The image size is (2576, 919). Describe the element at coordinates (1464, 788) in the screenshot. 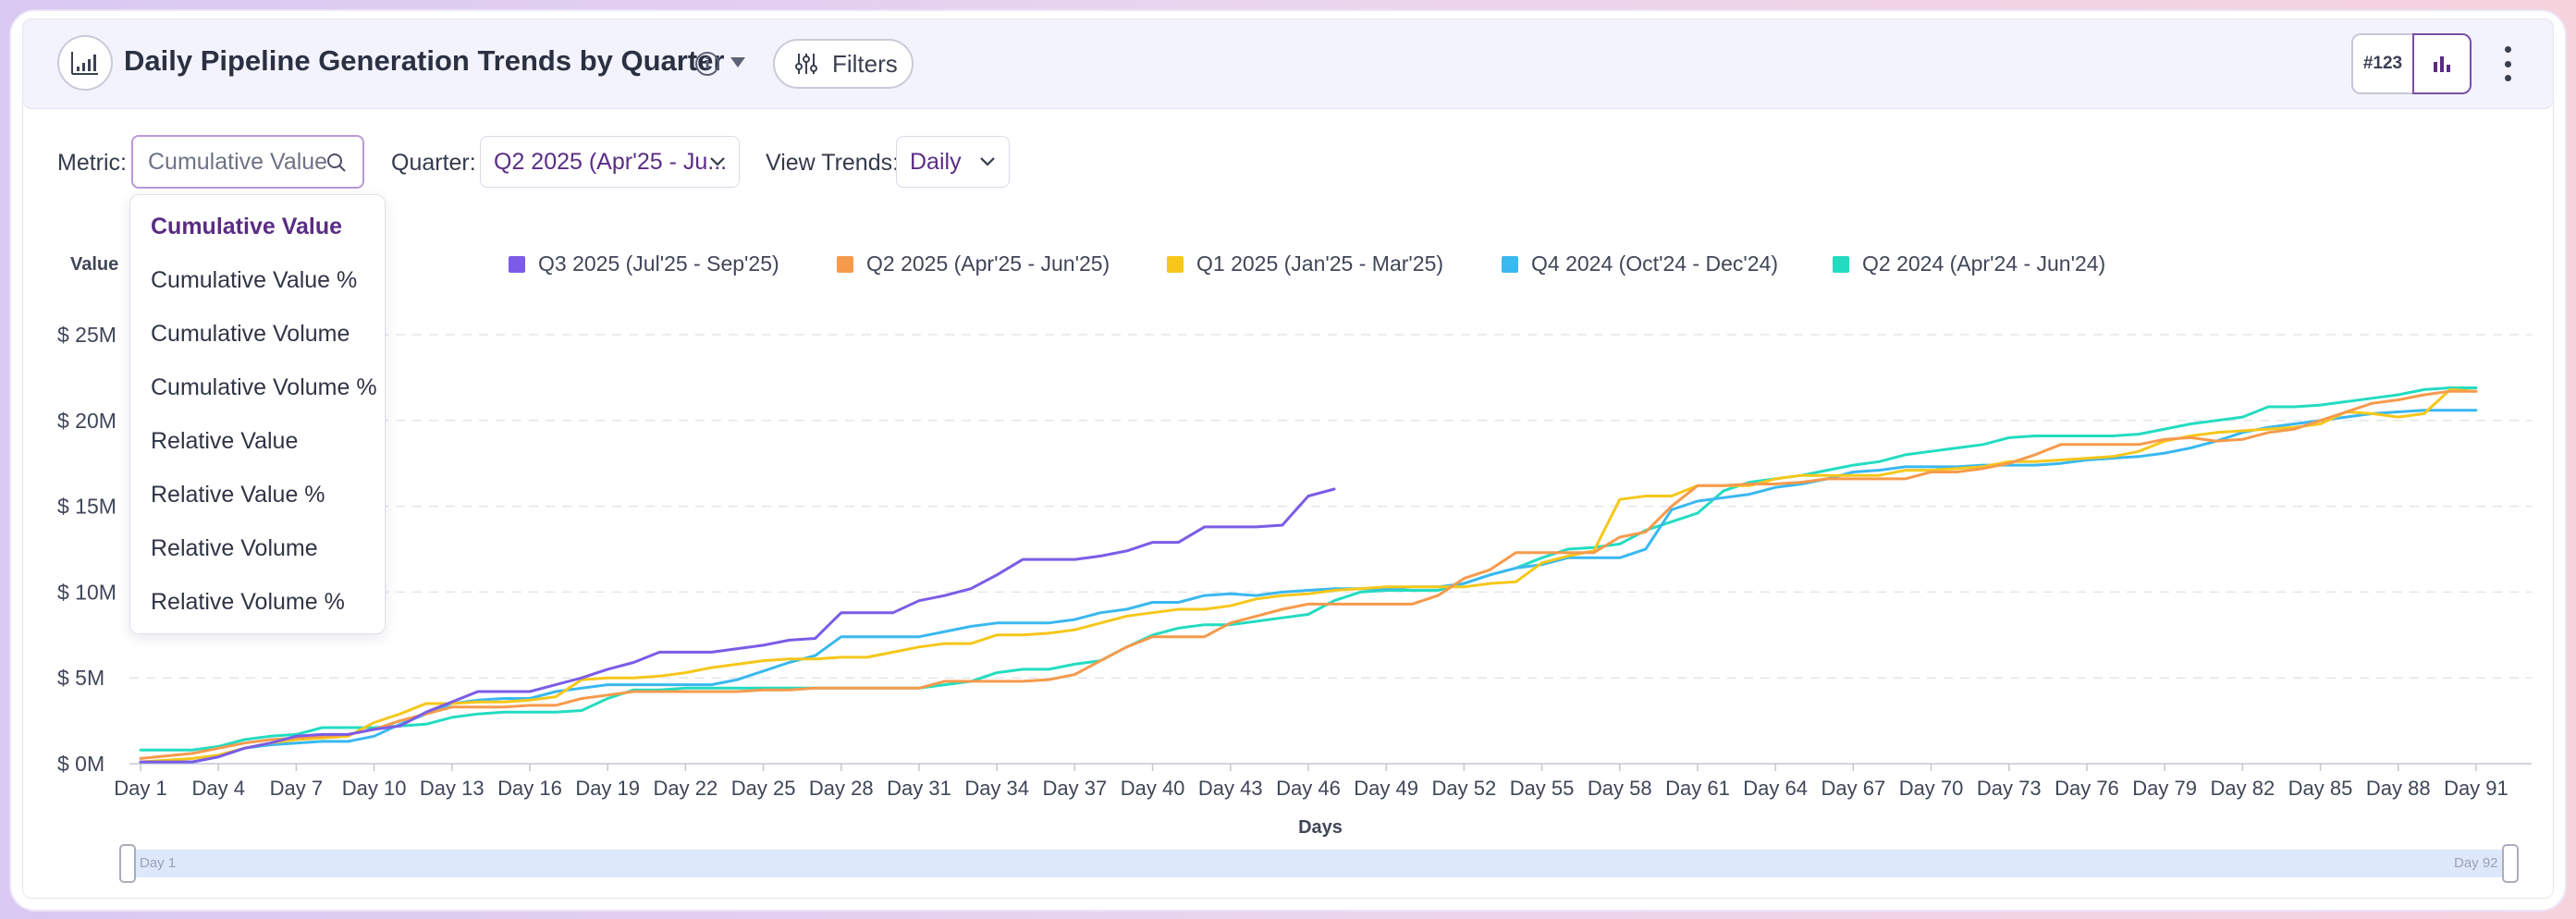

I see `x-tick-label: Day 52` at that location.